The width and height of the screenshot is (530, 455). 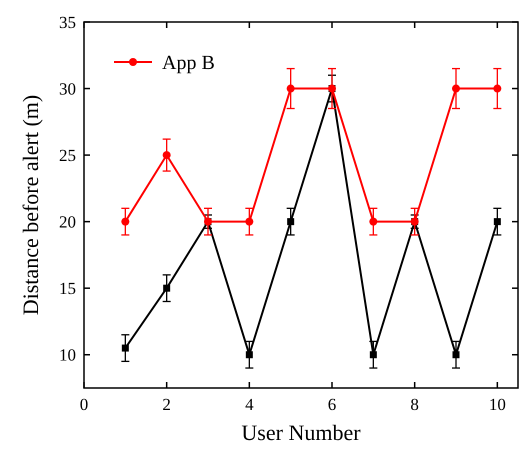 I want to click on legend-label: App B, so click(x=188, y=63).